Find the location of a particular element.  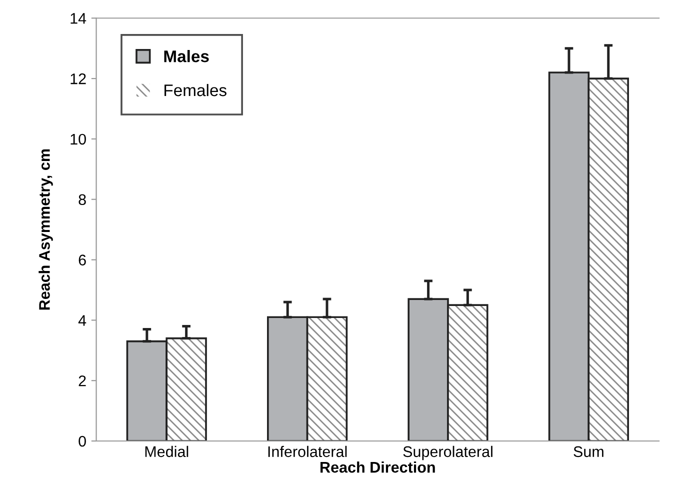

y-tick-label: 0 is located at coordinates (82, 441).